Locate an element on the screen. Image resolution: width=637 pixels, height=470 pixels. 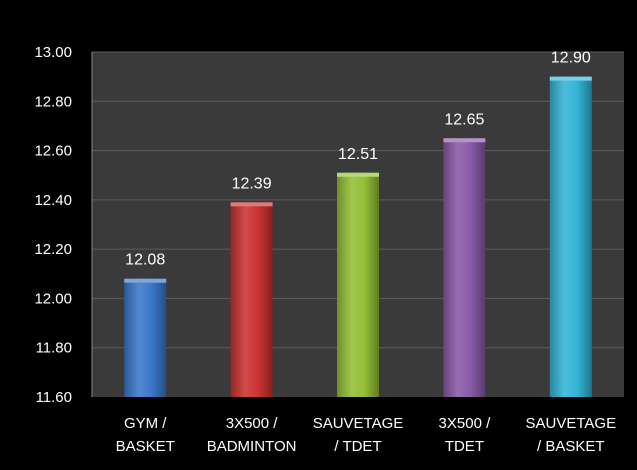
y-axis-tick-labels: 11.60 11.80 12.00 12.20 12.40 12.60 12.80 13.00 is located at coordinates (53, 225).